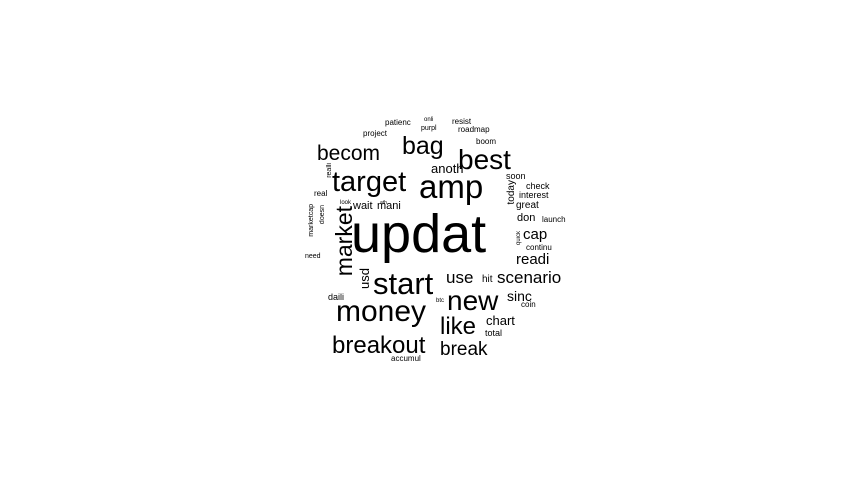 The image size is (865, 478). What do you see at coordinates (322, 215) in the screenshot?
I see `word-doesn: doesn` at bounding box center [322, 215].